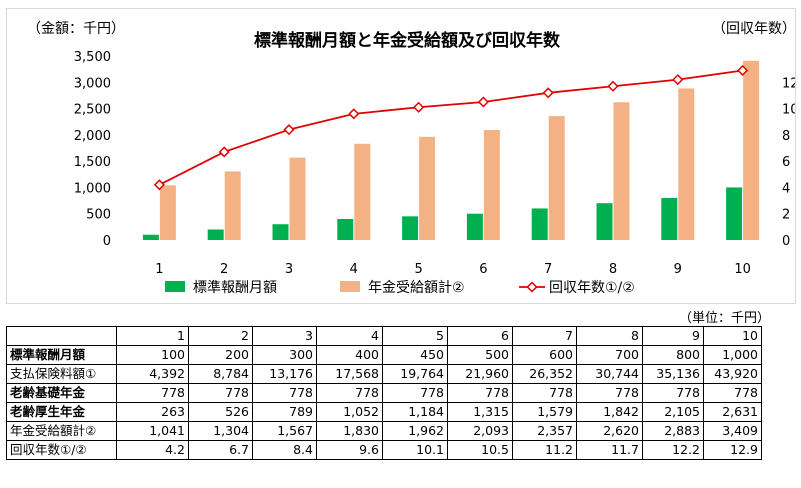 Image resolution: width=801 pixels, height=488 pixels. What do you see at coordinates (354, 269) in the screenshot?
I see `x-tick-label: 4` at bounding box center [354, 269].